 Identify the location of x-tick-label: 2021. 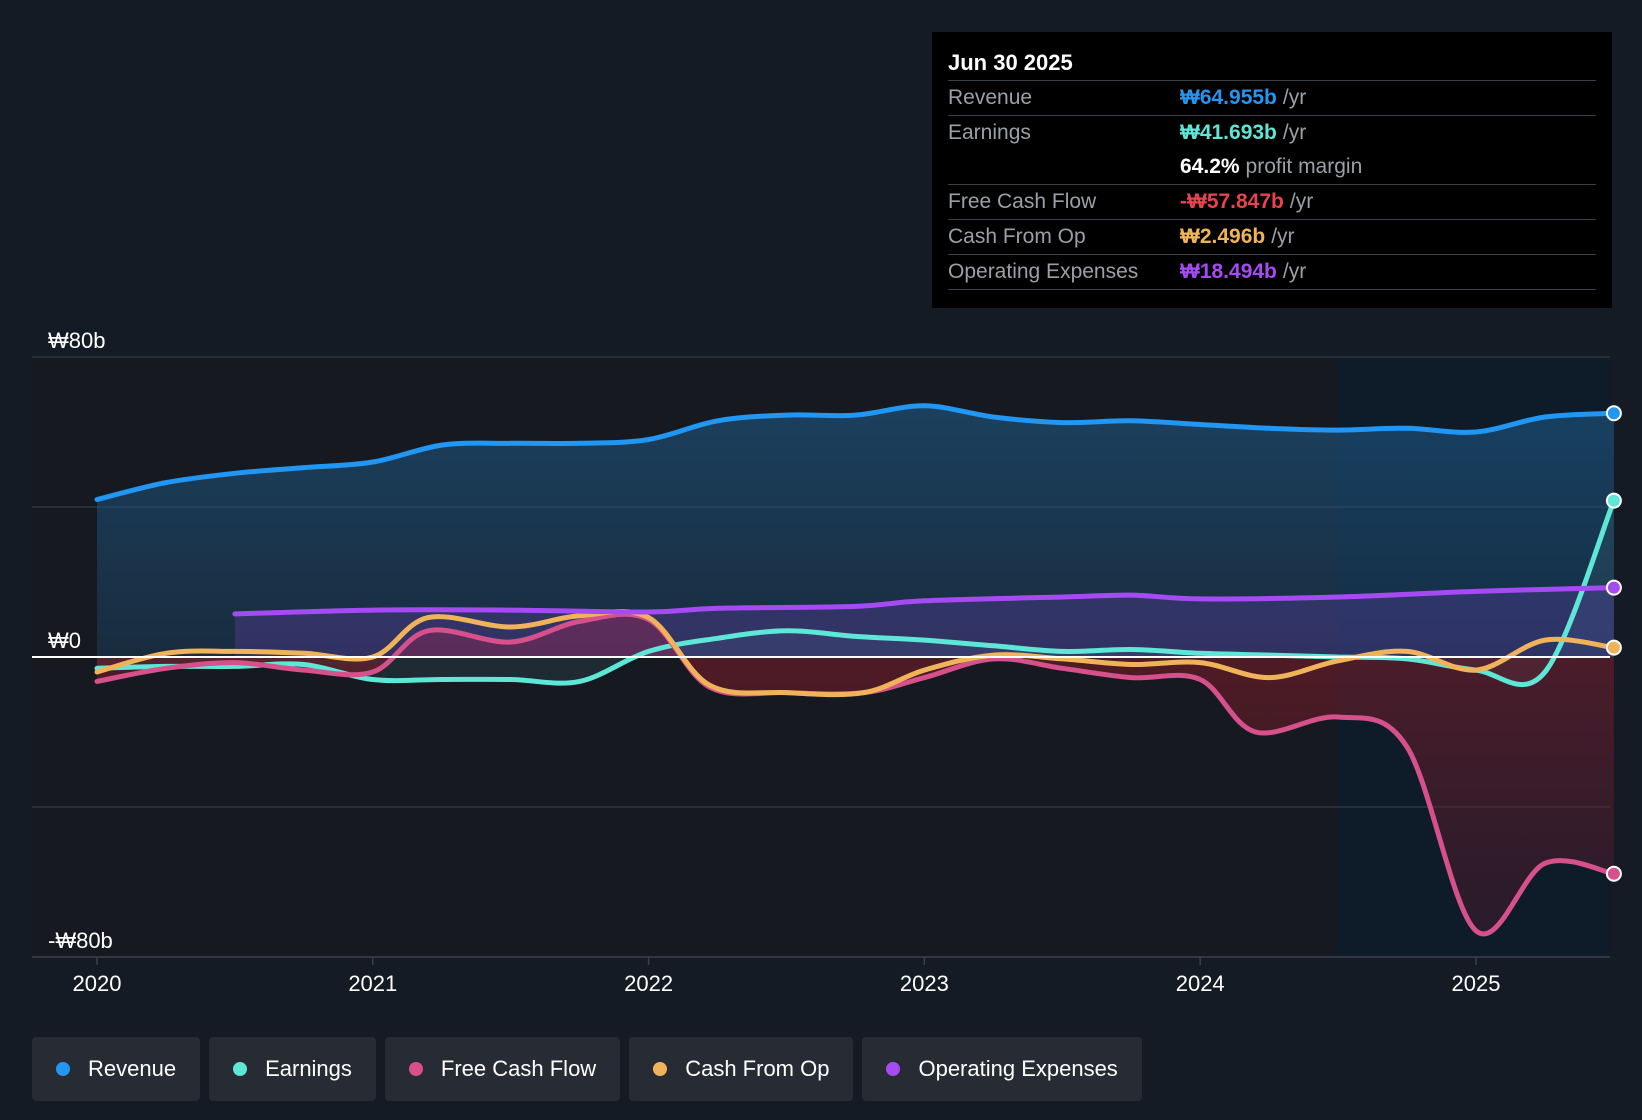
(372, 983).